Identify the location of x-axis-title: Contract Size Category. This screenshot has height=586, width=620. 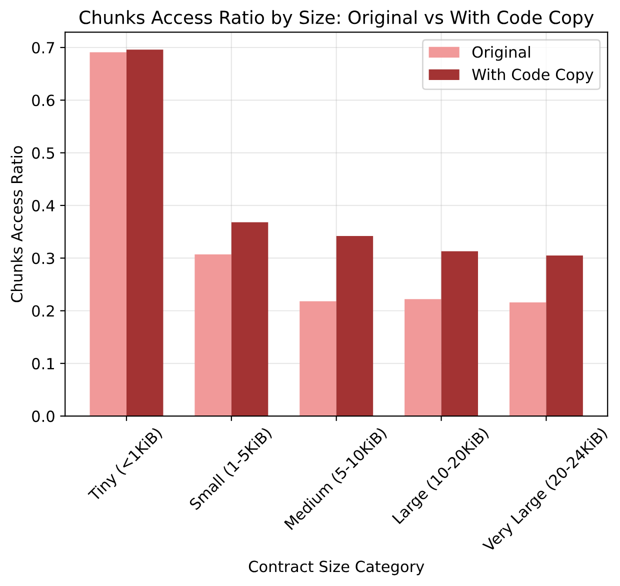
(336, 568).